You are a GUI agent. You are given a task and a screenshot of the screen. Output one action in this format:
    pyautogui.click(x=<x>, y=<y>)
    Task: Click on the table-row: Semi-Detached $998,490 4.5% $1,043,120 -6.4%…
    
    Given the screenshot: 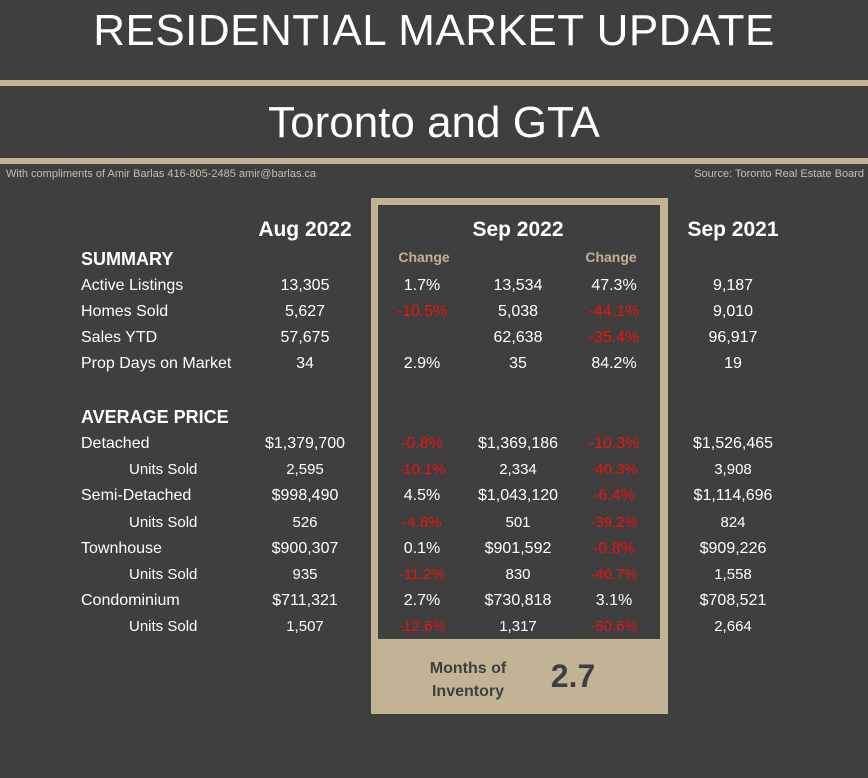 What is the action you would take?
    pyautogui.click(x=434, y=500)
    